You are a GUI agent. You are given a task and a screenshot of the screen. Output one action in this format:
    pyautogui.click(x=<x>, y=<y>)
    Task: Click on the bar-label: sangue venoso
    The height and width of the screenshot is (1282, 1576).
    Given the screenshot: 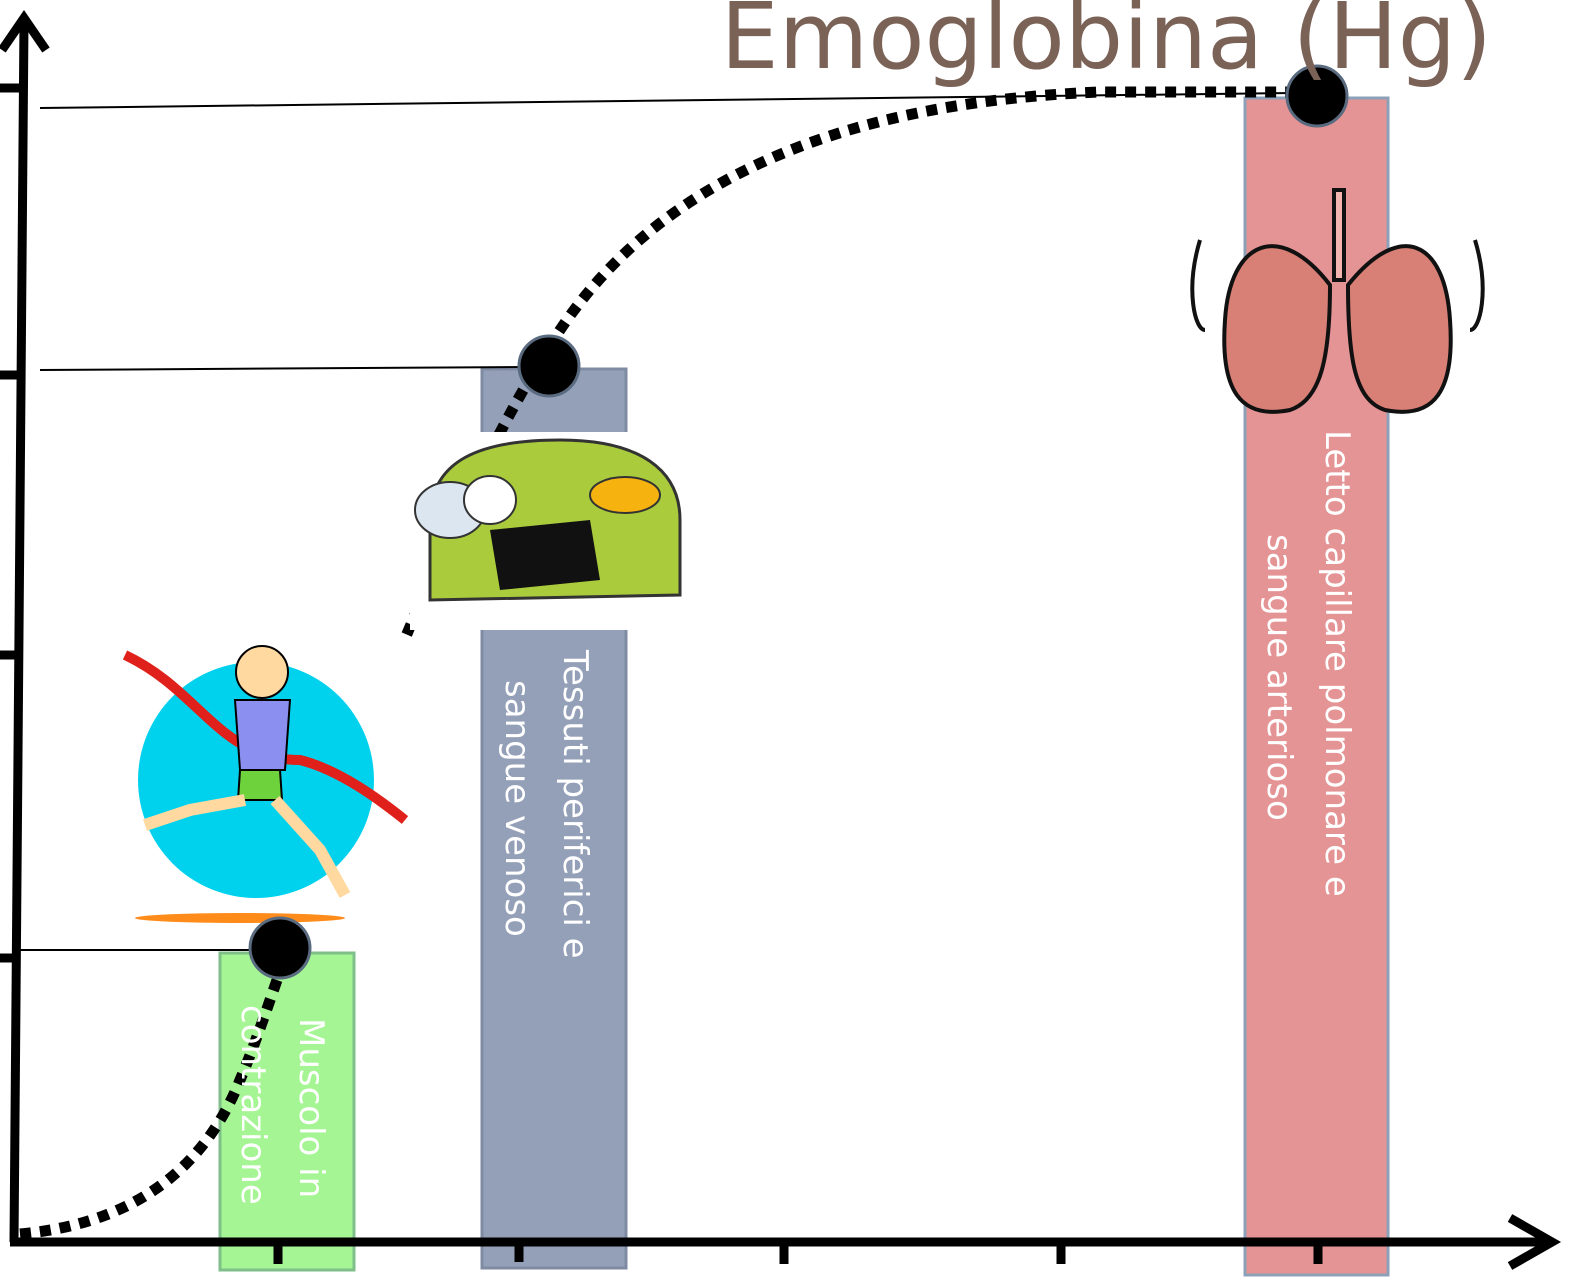 What is the action you would take?
    pyautogui.click(x=517, y=808)
    